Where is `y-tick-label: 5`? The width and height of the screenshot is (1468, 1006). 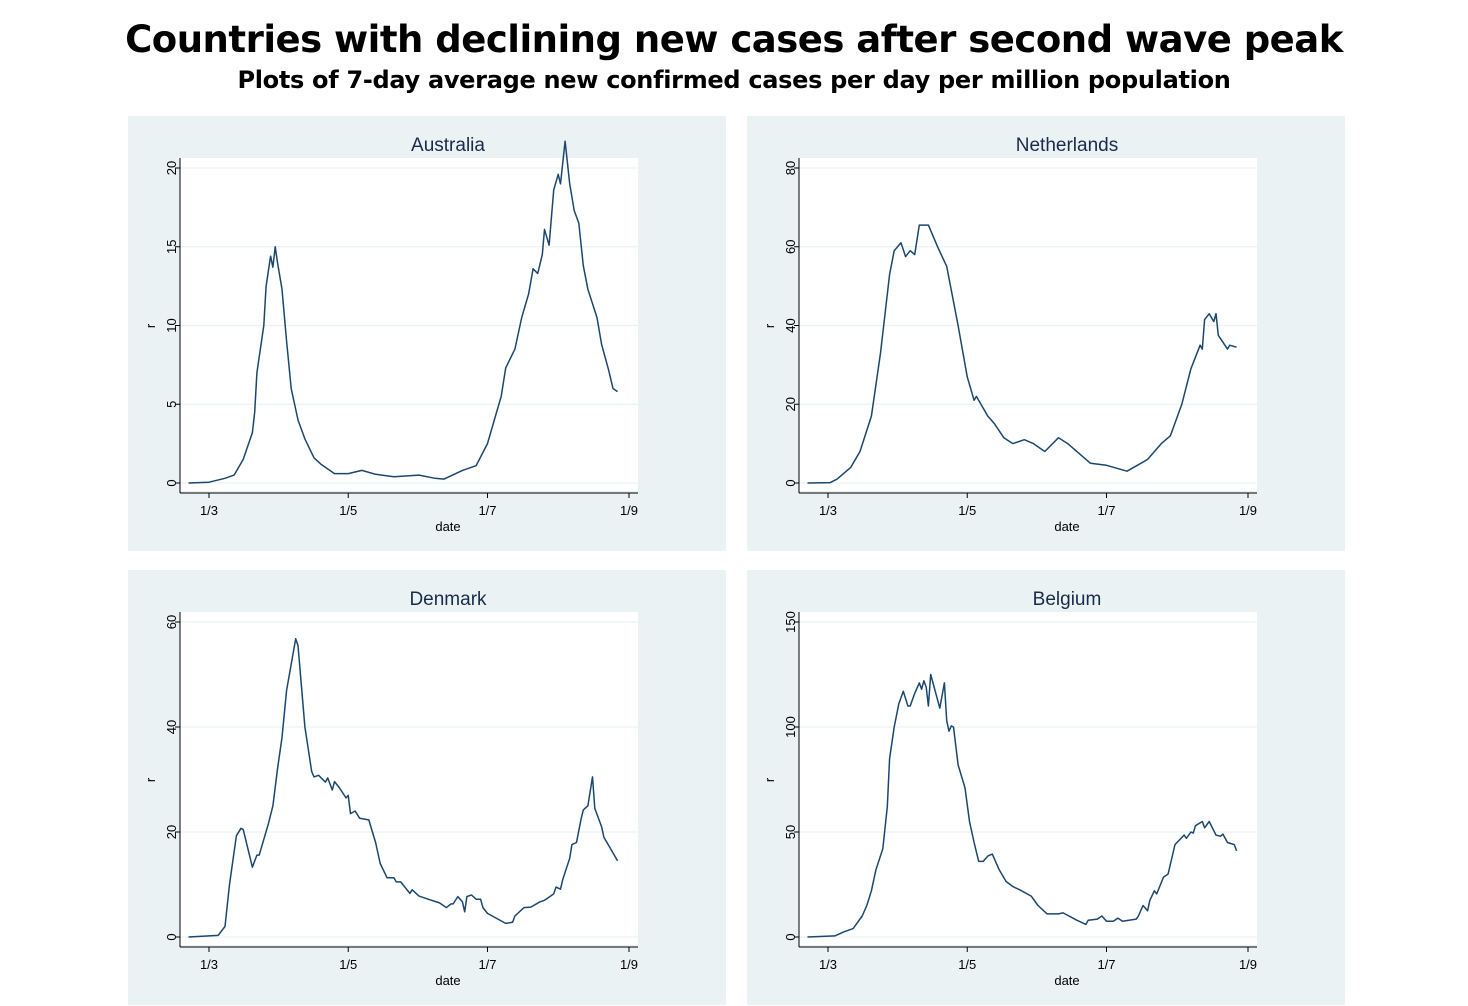 y-tick-label: 5 is located at coordinates (171, 404).